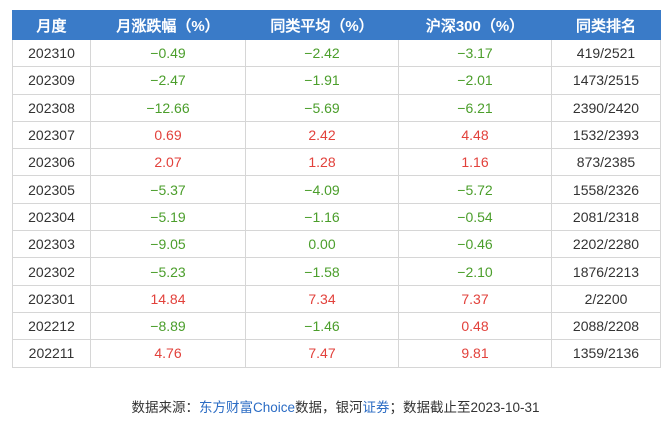 The image size is (671, 422). Describe the element at coordinates (51, 244) in the screenshot. I see `table-cell: 202303` at that location.